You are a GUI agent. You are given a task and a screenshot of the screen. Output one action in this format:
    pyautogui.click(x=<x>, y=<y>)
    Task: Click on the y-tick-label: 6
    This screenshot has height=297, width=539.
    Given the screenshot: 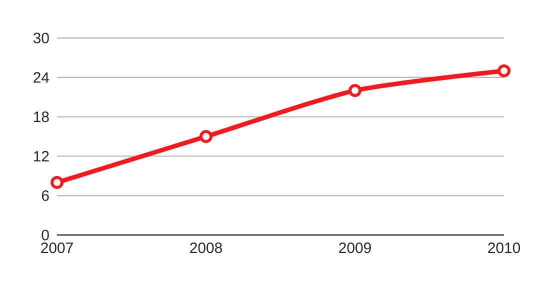 What is the action you would take?
    pyautogui.click(x=45, y=195)
    